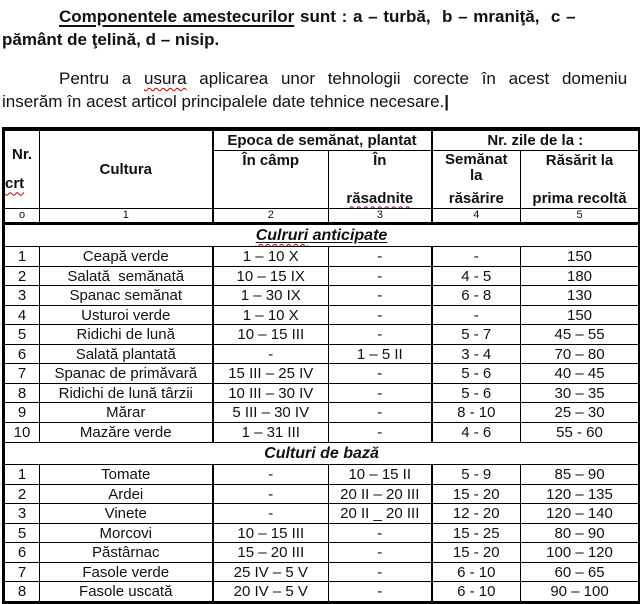  Describe the element at coordinates (270, 552) in the screenshot. I see `cell-epoca-camp: 15 – 20 III` at that location.